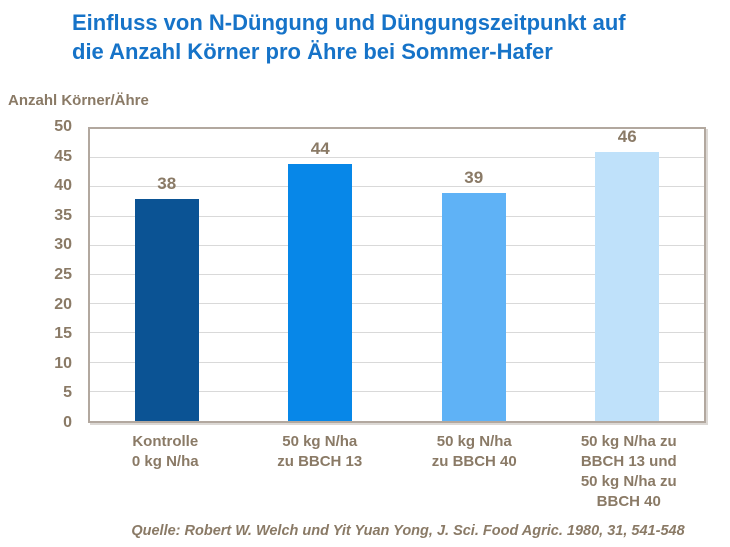 Image resolution: width=730 pixels, height=547 pixels. I want to click on x-category-label: 50 kg N/ha zu BBCH 13, so click(320, 451).